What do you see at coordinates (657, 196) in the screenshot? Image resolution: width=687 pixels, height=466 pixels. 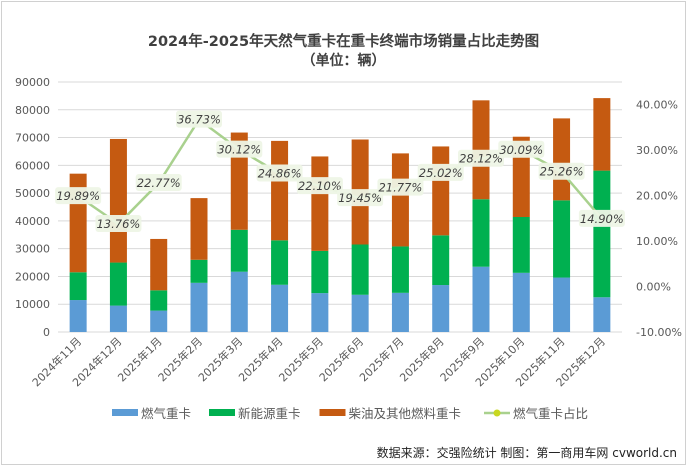 I see `y2-tick-label: 20.00%` at bounding box center [657, 196].